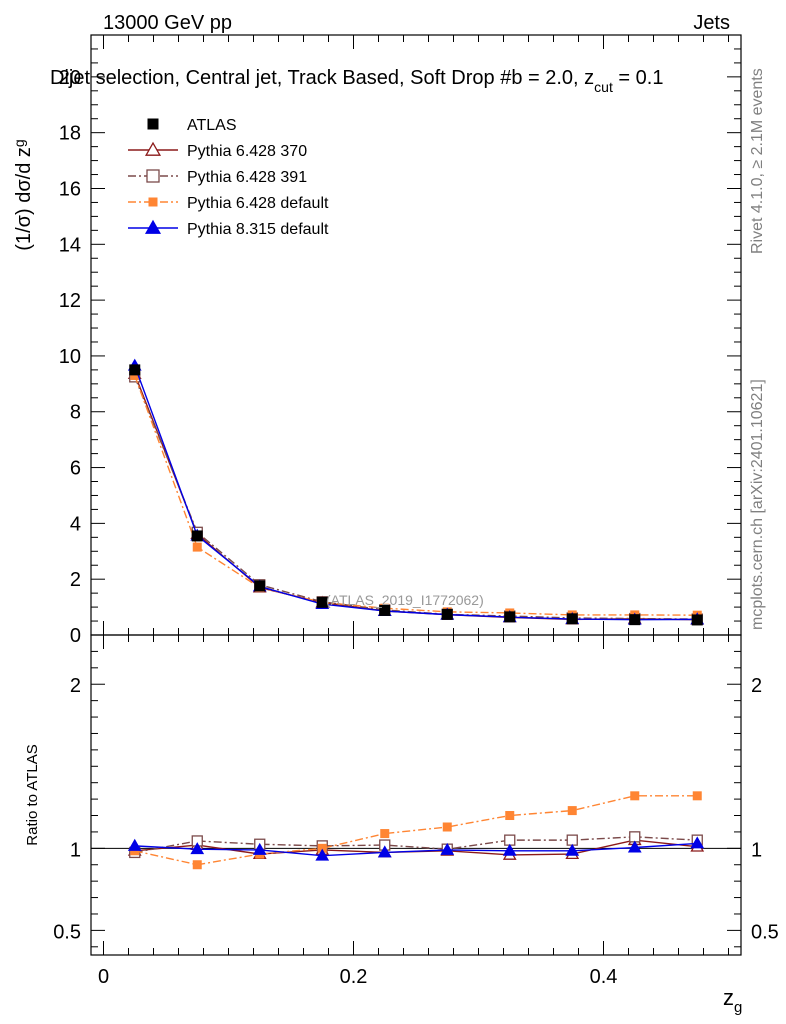 The image size is (786, 1024). Describe the element at coordinates (75, 636) in the screenshot. I see `main-y-tick-label: 0` at that location.